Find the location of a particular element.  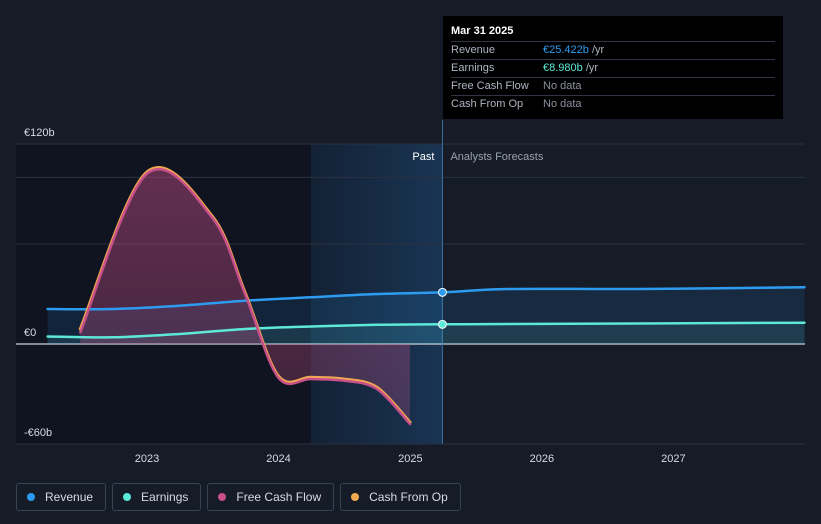

x-tick-label: 2023 is located at coordinates (147, 459).